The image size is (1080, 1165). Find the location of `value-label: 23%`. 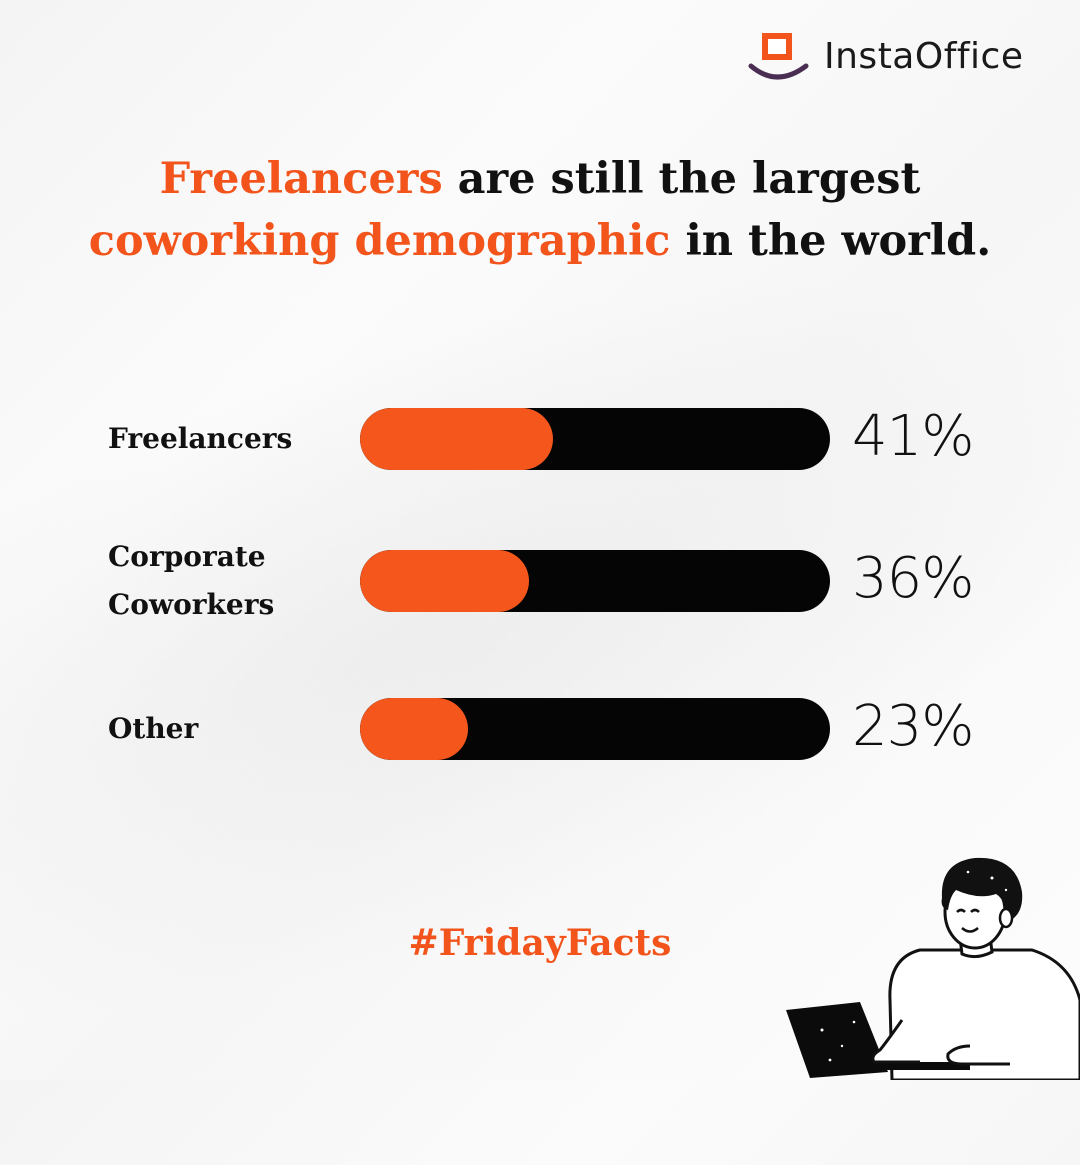

value-label: 23% is located at coordinates (913, 726).